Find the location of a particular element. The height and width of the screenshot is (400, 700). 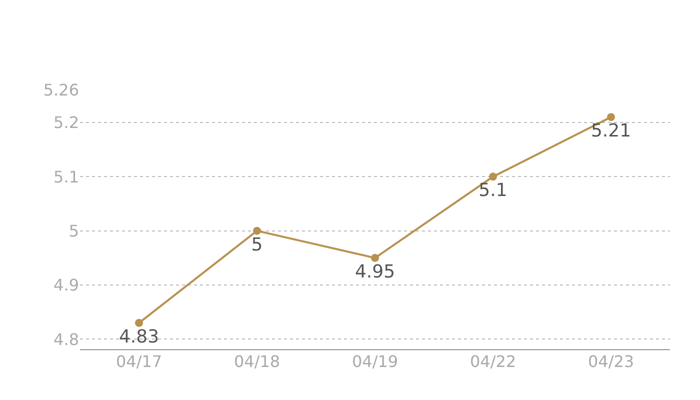

data-label: 5.1 is located at coordinates (493, 191).